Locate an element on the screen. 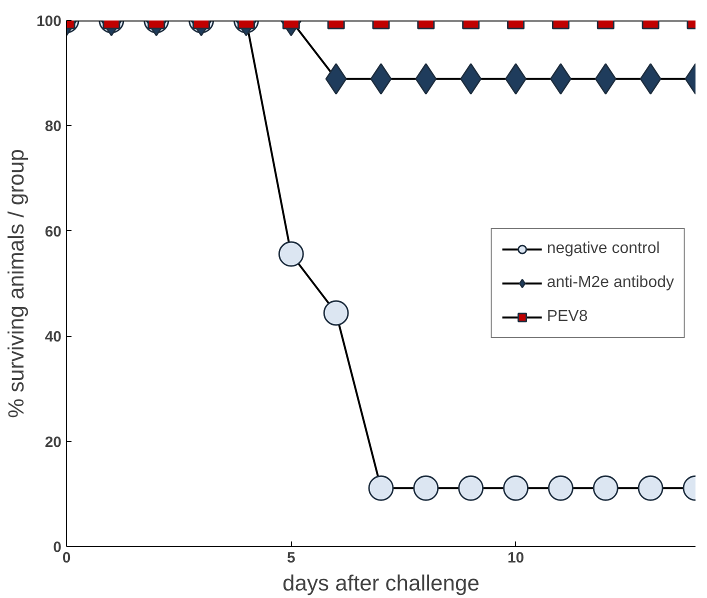 Image resolution: width=707 pixels, height=598 pixels. y-tick-label: 80 is located at coordinates (53, 127).